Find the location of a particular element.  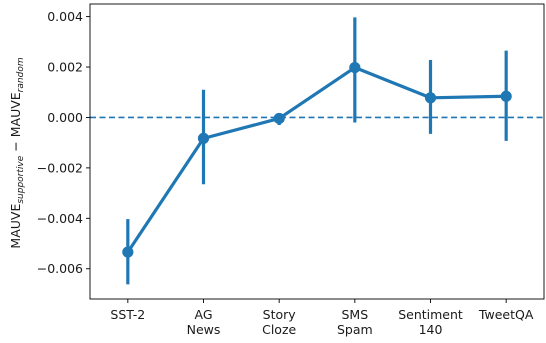

x-tick-label: SMS Spam is located at coordinates (355, 322).